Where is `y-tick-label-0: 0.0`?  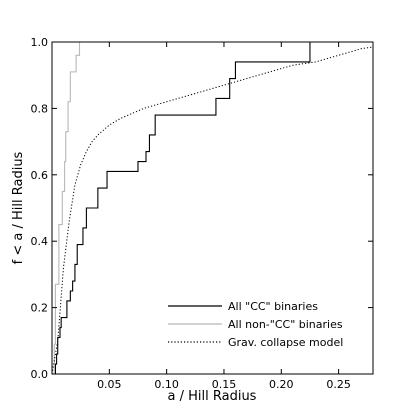 y-tick-label-0: 0.0 is located at coordinates (40, 374).